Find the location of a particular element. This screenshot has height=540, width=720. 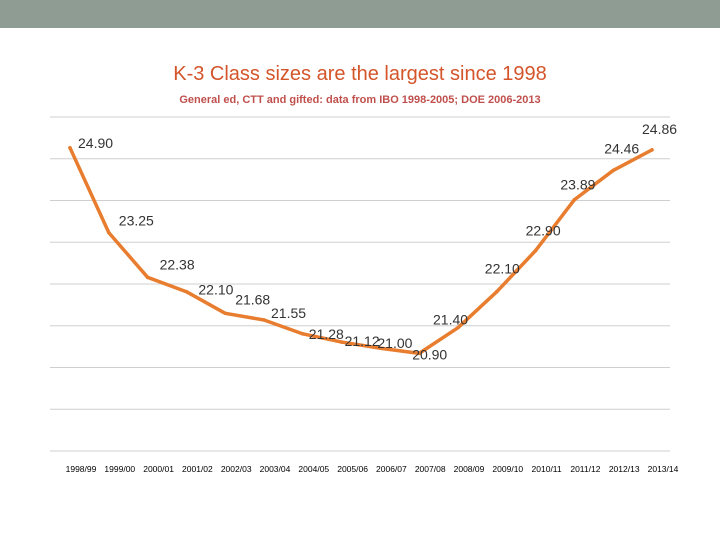

x-tick-label: 2000/01 is located at coordinates (158, 469).